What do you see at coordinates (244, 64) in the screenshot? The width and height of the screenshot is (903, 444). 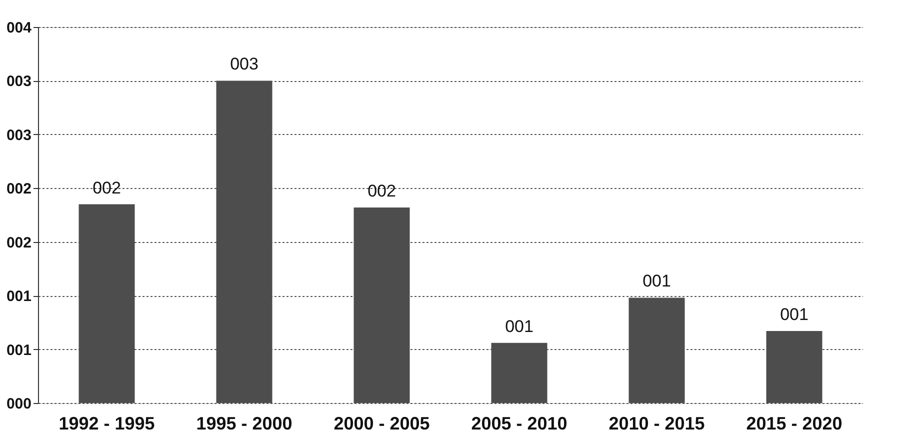 I see `data-label: 003` at bounding box center [244, 64].